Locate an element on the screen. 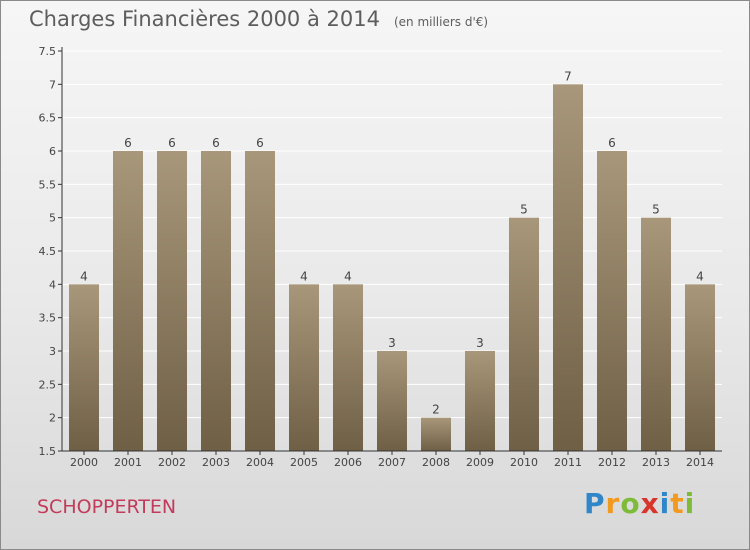 The height and width of the screenshot is (550, 750). y-tick-label: 5 is located at coordinates (52, 218).